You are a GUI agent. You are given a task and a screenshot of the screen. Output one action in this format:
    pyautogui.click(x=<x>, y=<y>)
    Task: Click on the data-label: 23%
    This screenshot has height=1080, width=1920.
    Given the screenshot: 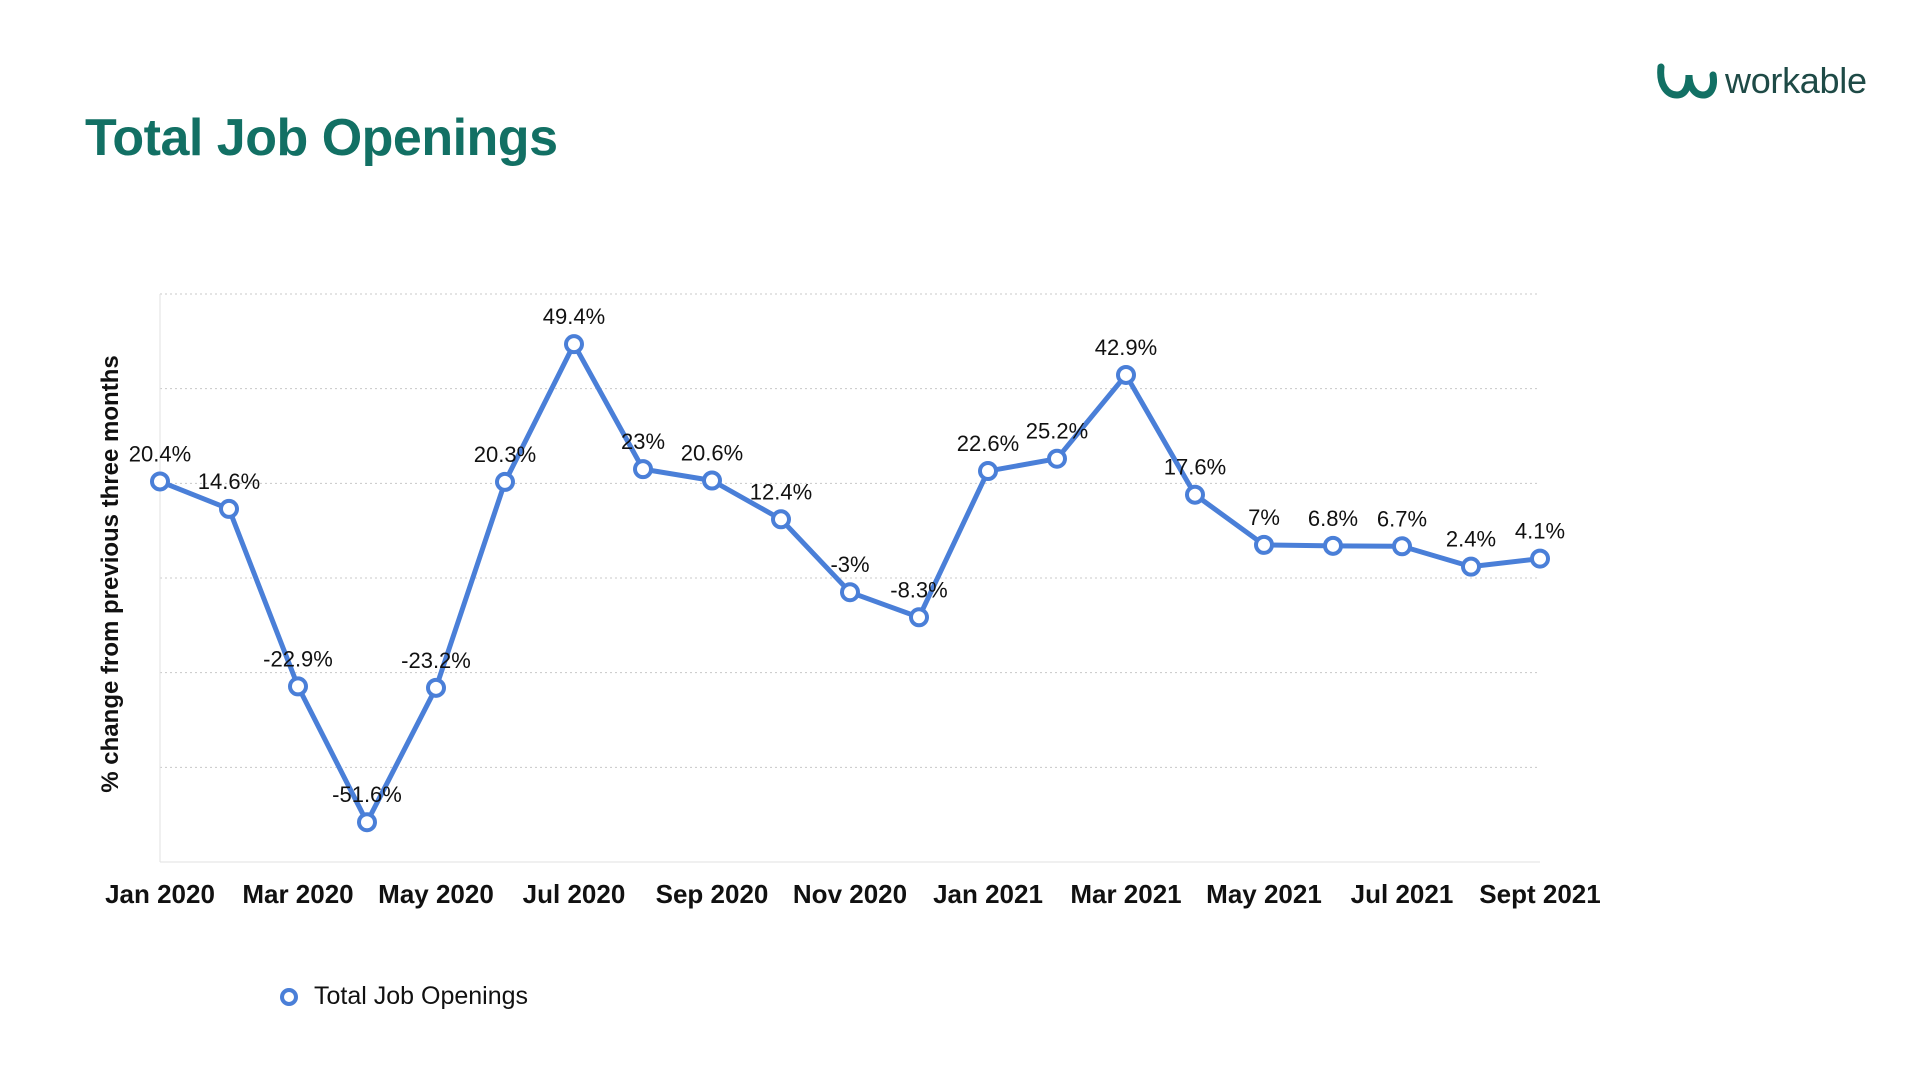 What is the action you would take?
    pyautogui.click(x=643, y=441)
    